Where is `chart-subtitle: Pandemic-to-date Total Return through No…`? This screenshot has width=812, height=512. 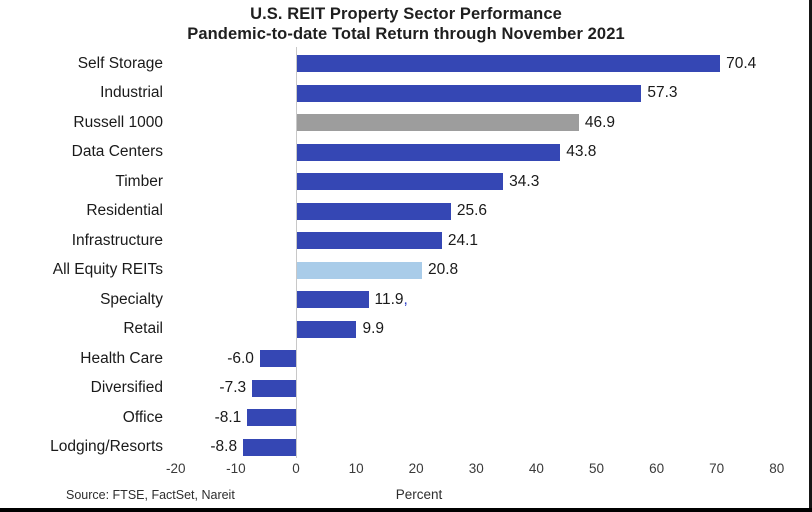 chart-subtitle: Pandemic-to-date Total Return through No… is located at coordinates (406, 34).